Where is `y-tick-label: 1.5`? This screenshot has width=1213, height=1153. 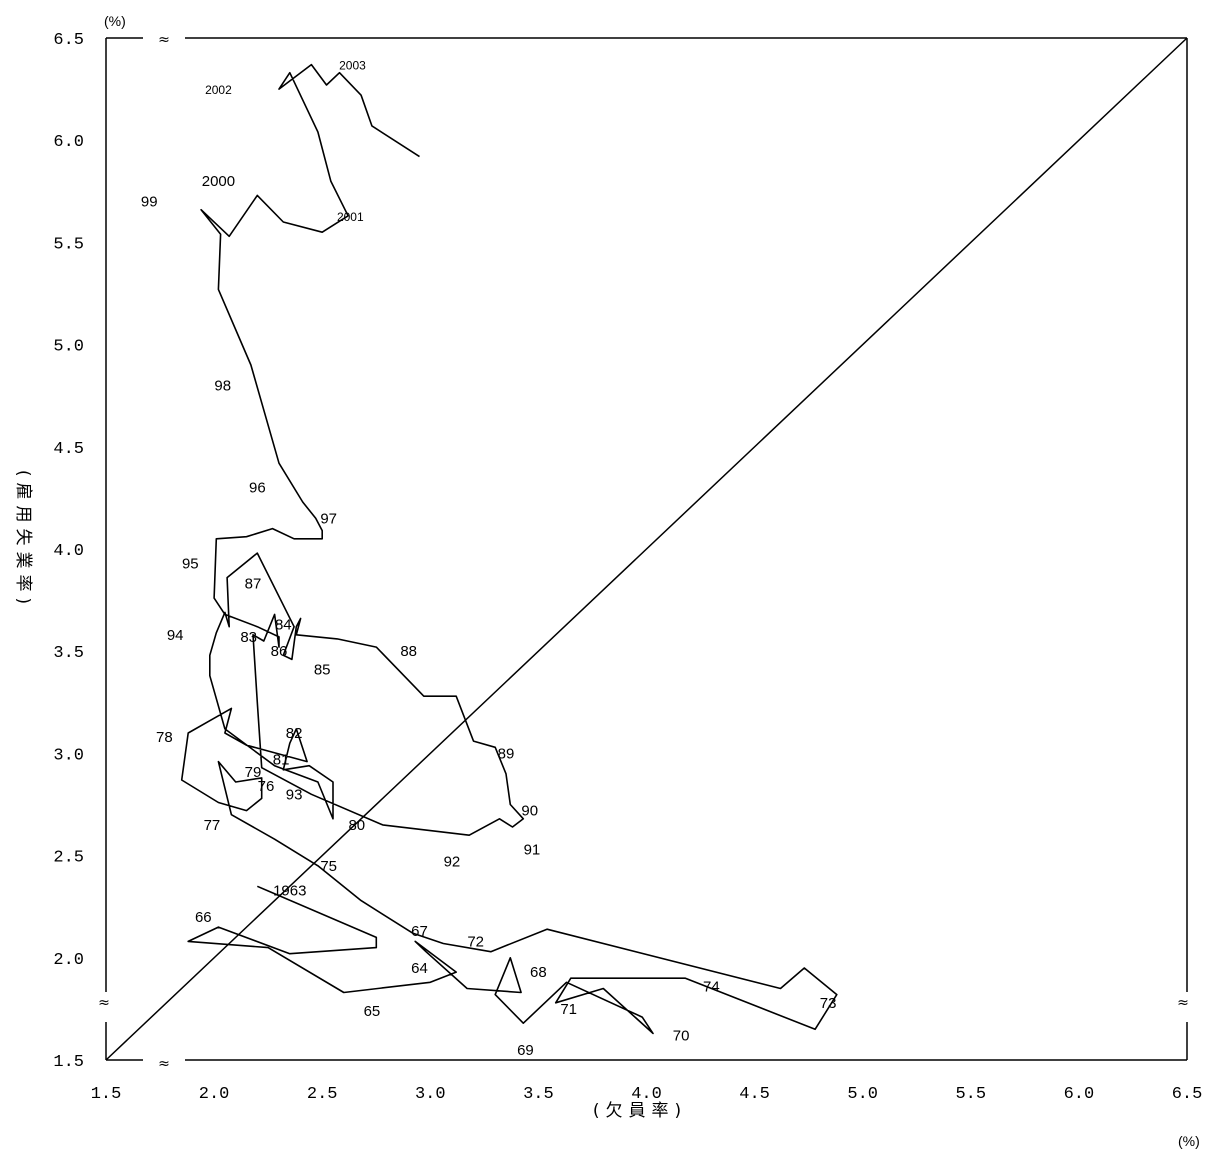 y-tick-label: 1.5 is located at coordinates (68, 1062).